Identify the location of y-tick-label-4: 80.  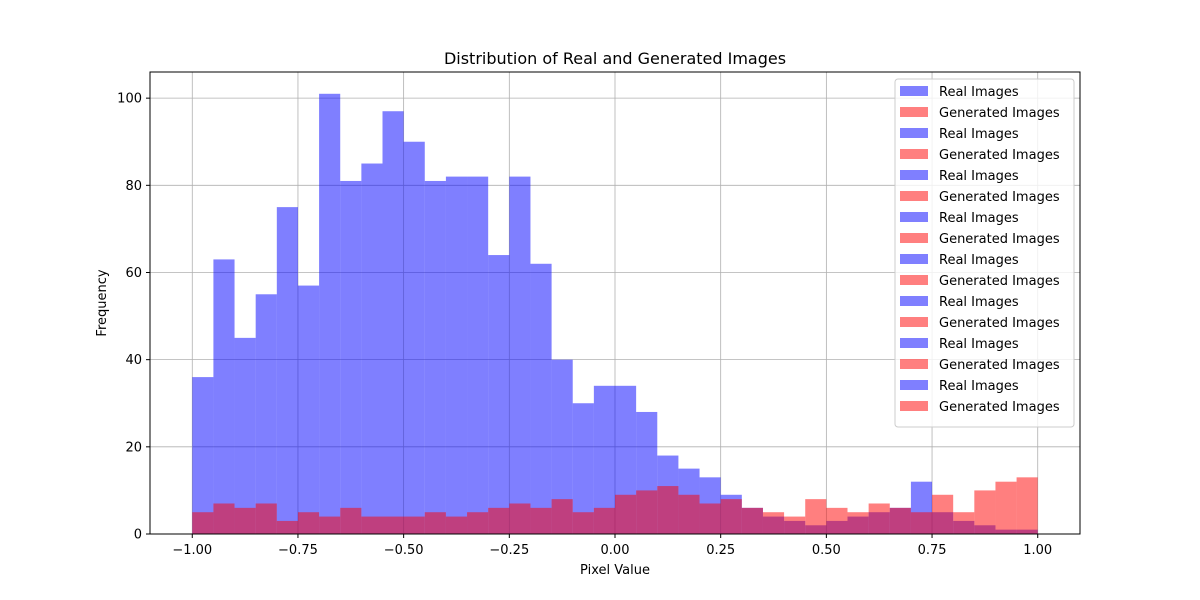
(133, 186).